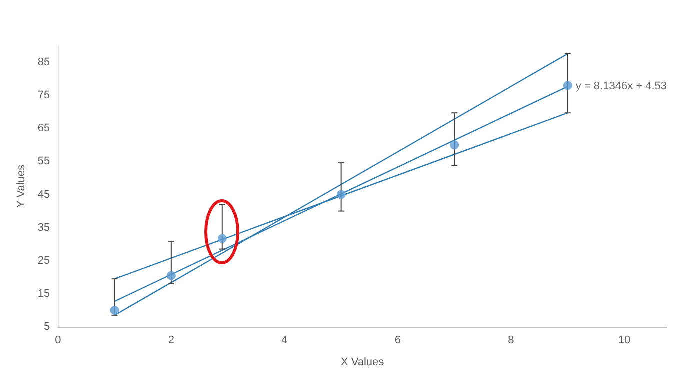 This screenshot has width=676, height=384. I want to click on x-axis-title: X Values, so click(362, 362).